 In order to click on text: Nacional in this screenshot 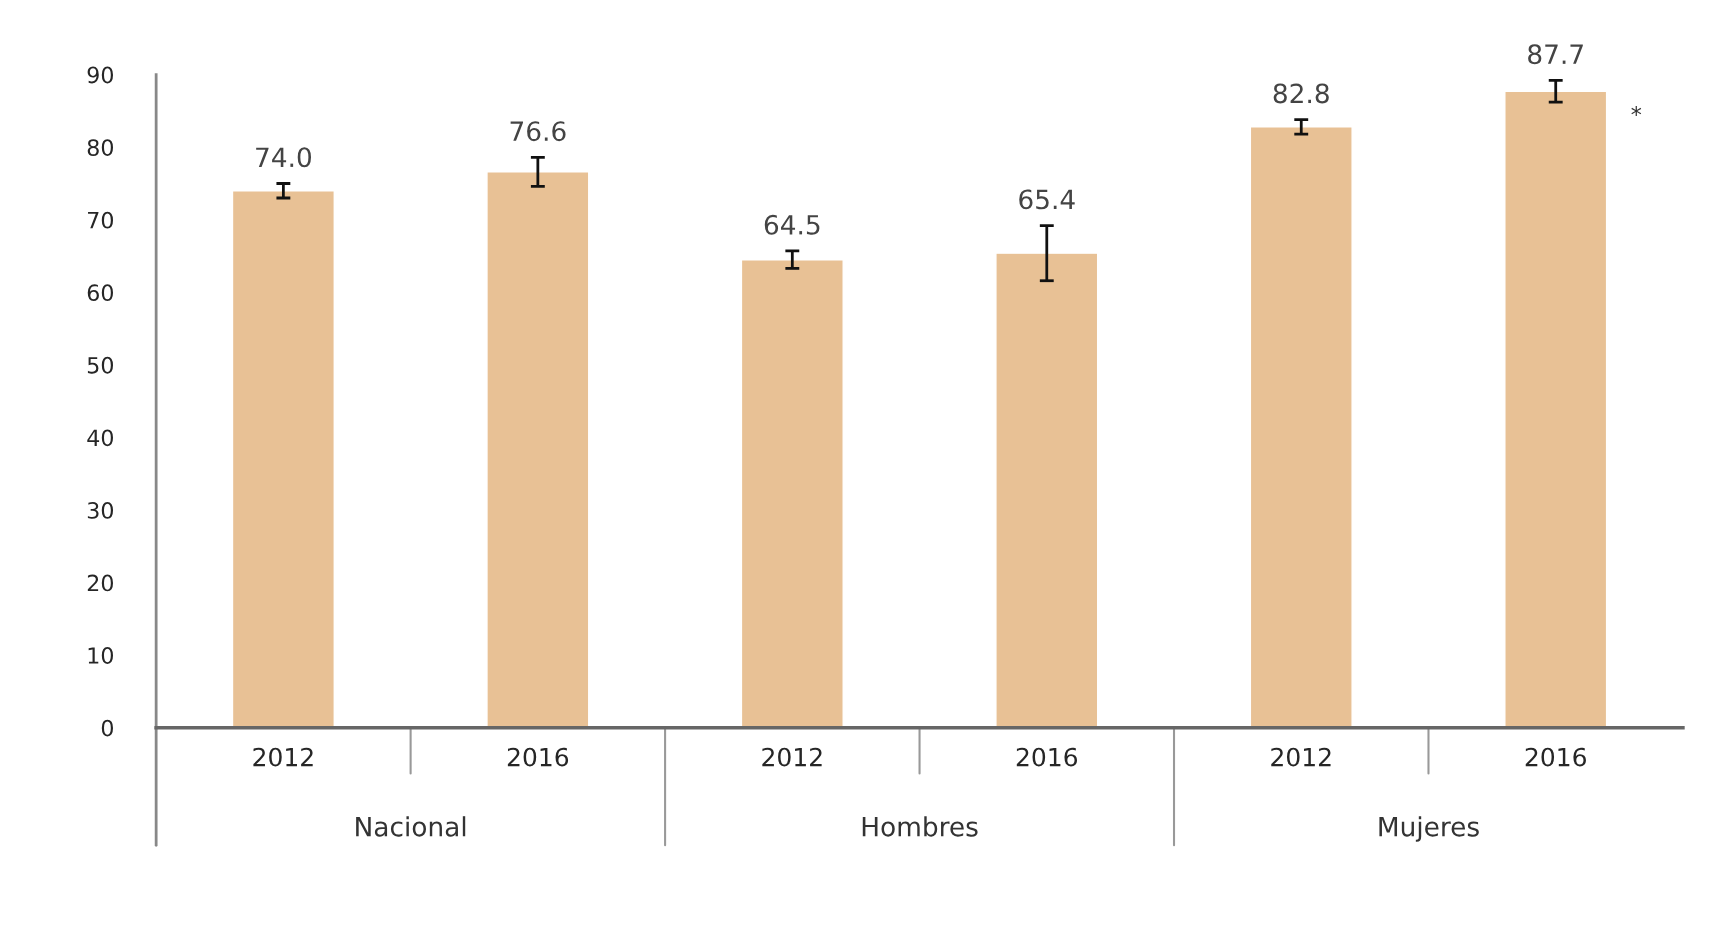, I will do `click(411, 826)`.